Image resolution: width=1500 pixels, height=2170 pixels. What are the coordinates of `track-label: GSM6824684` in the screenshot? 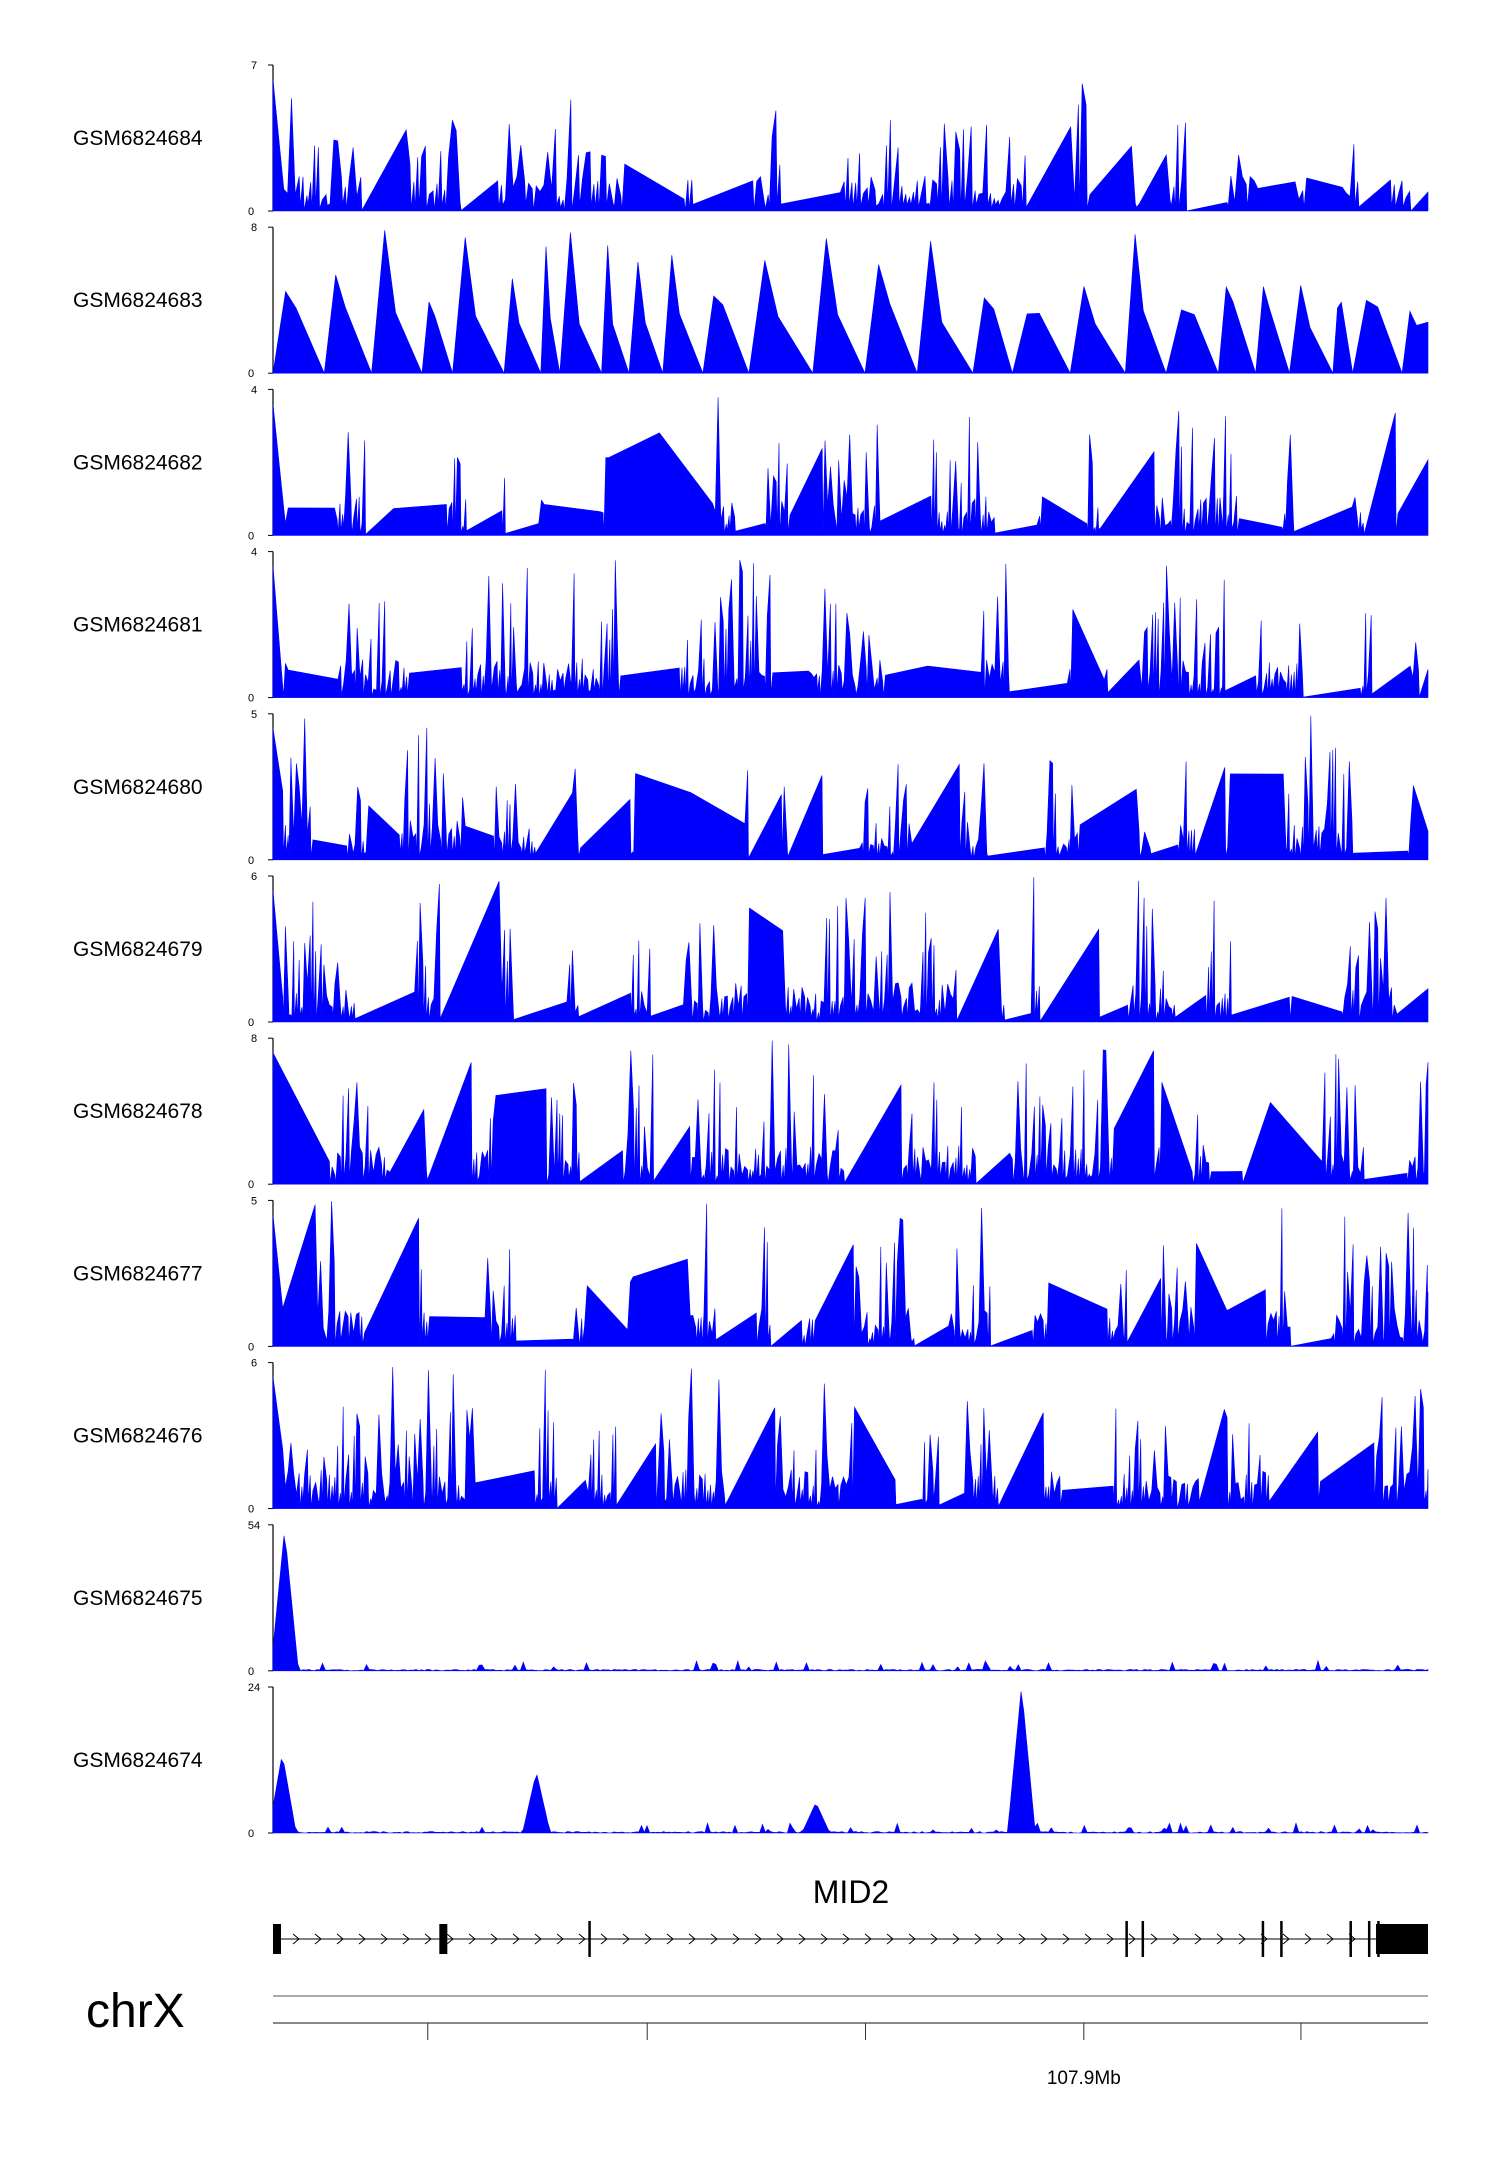 It's located at (138, 138).